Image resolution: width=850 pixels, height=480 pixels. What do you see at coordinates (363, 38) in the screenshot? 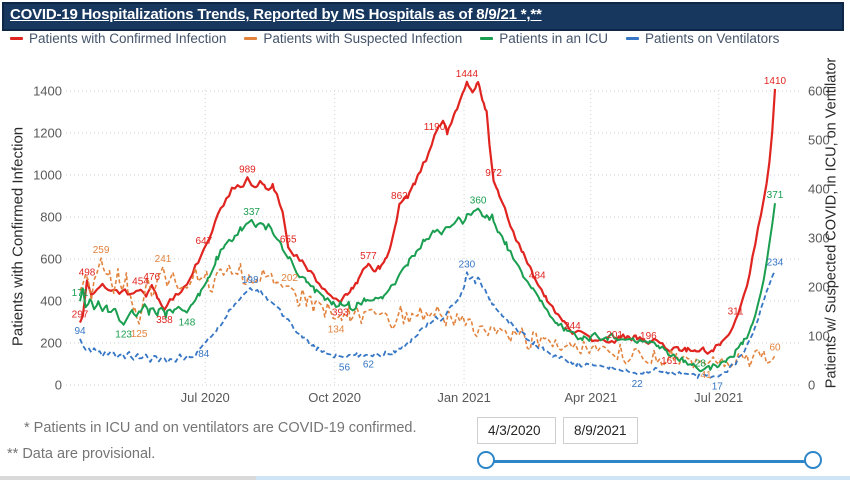
I see `legend-label: Patients with Suspected Infection` at bounding box center [363, 38].